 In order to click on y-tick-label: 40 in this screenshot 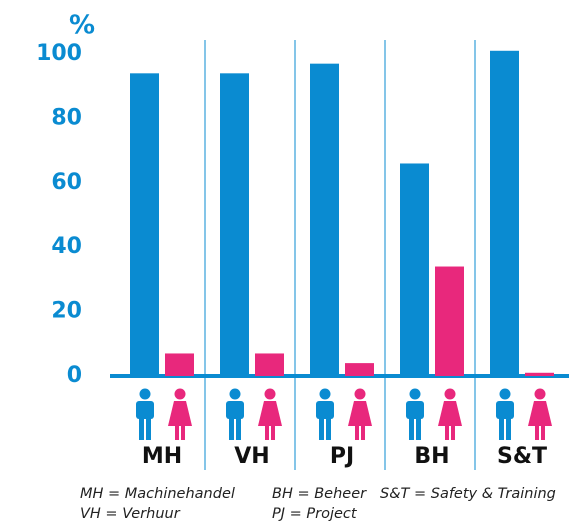, I will do `click(66, 246)`.